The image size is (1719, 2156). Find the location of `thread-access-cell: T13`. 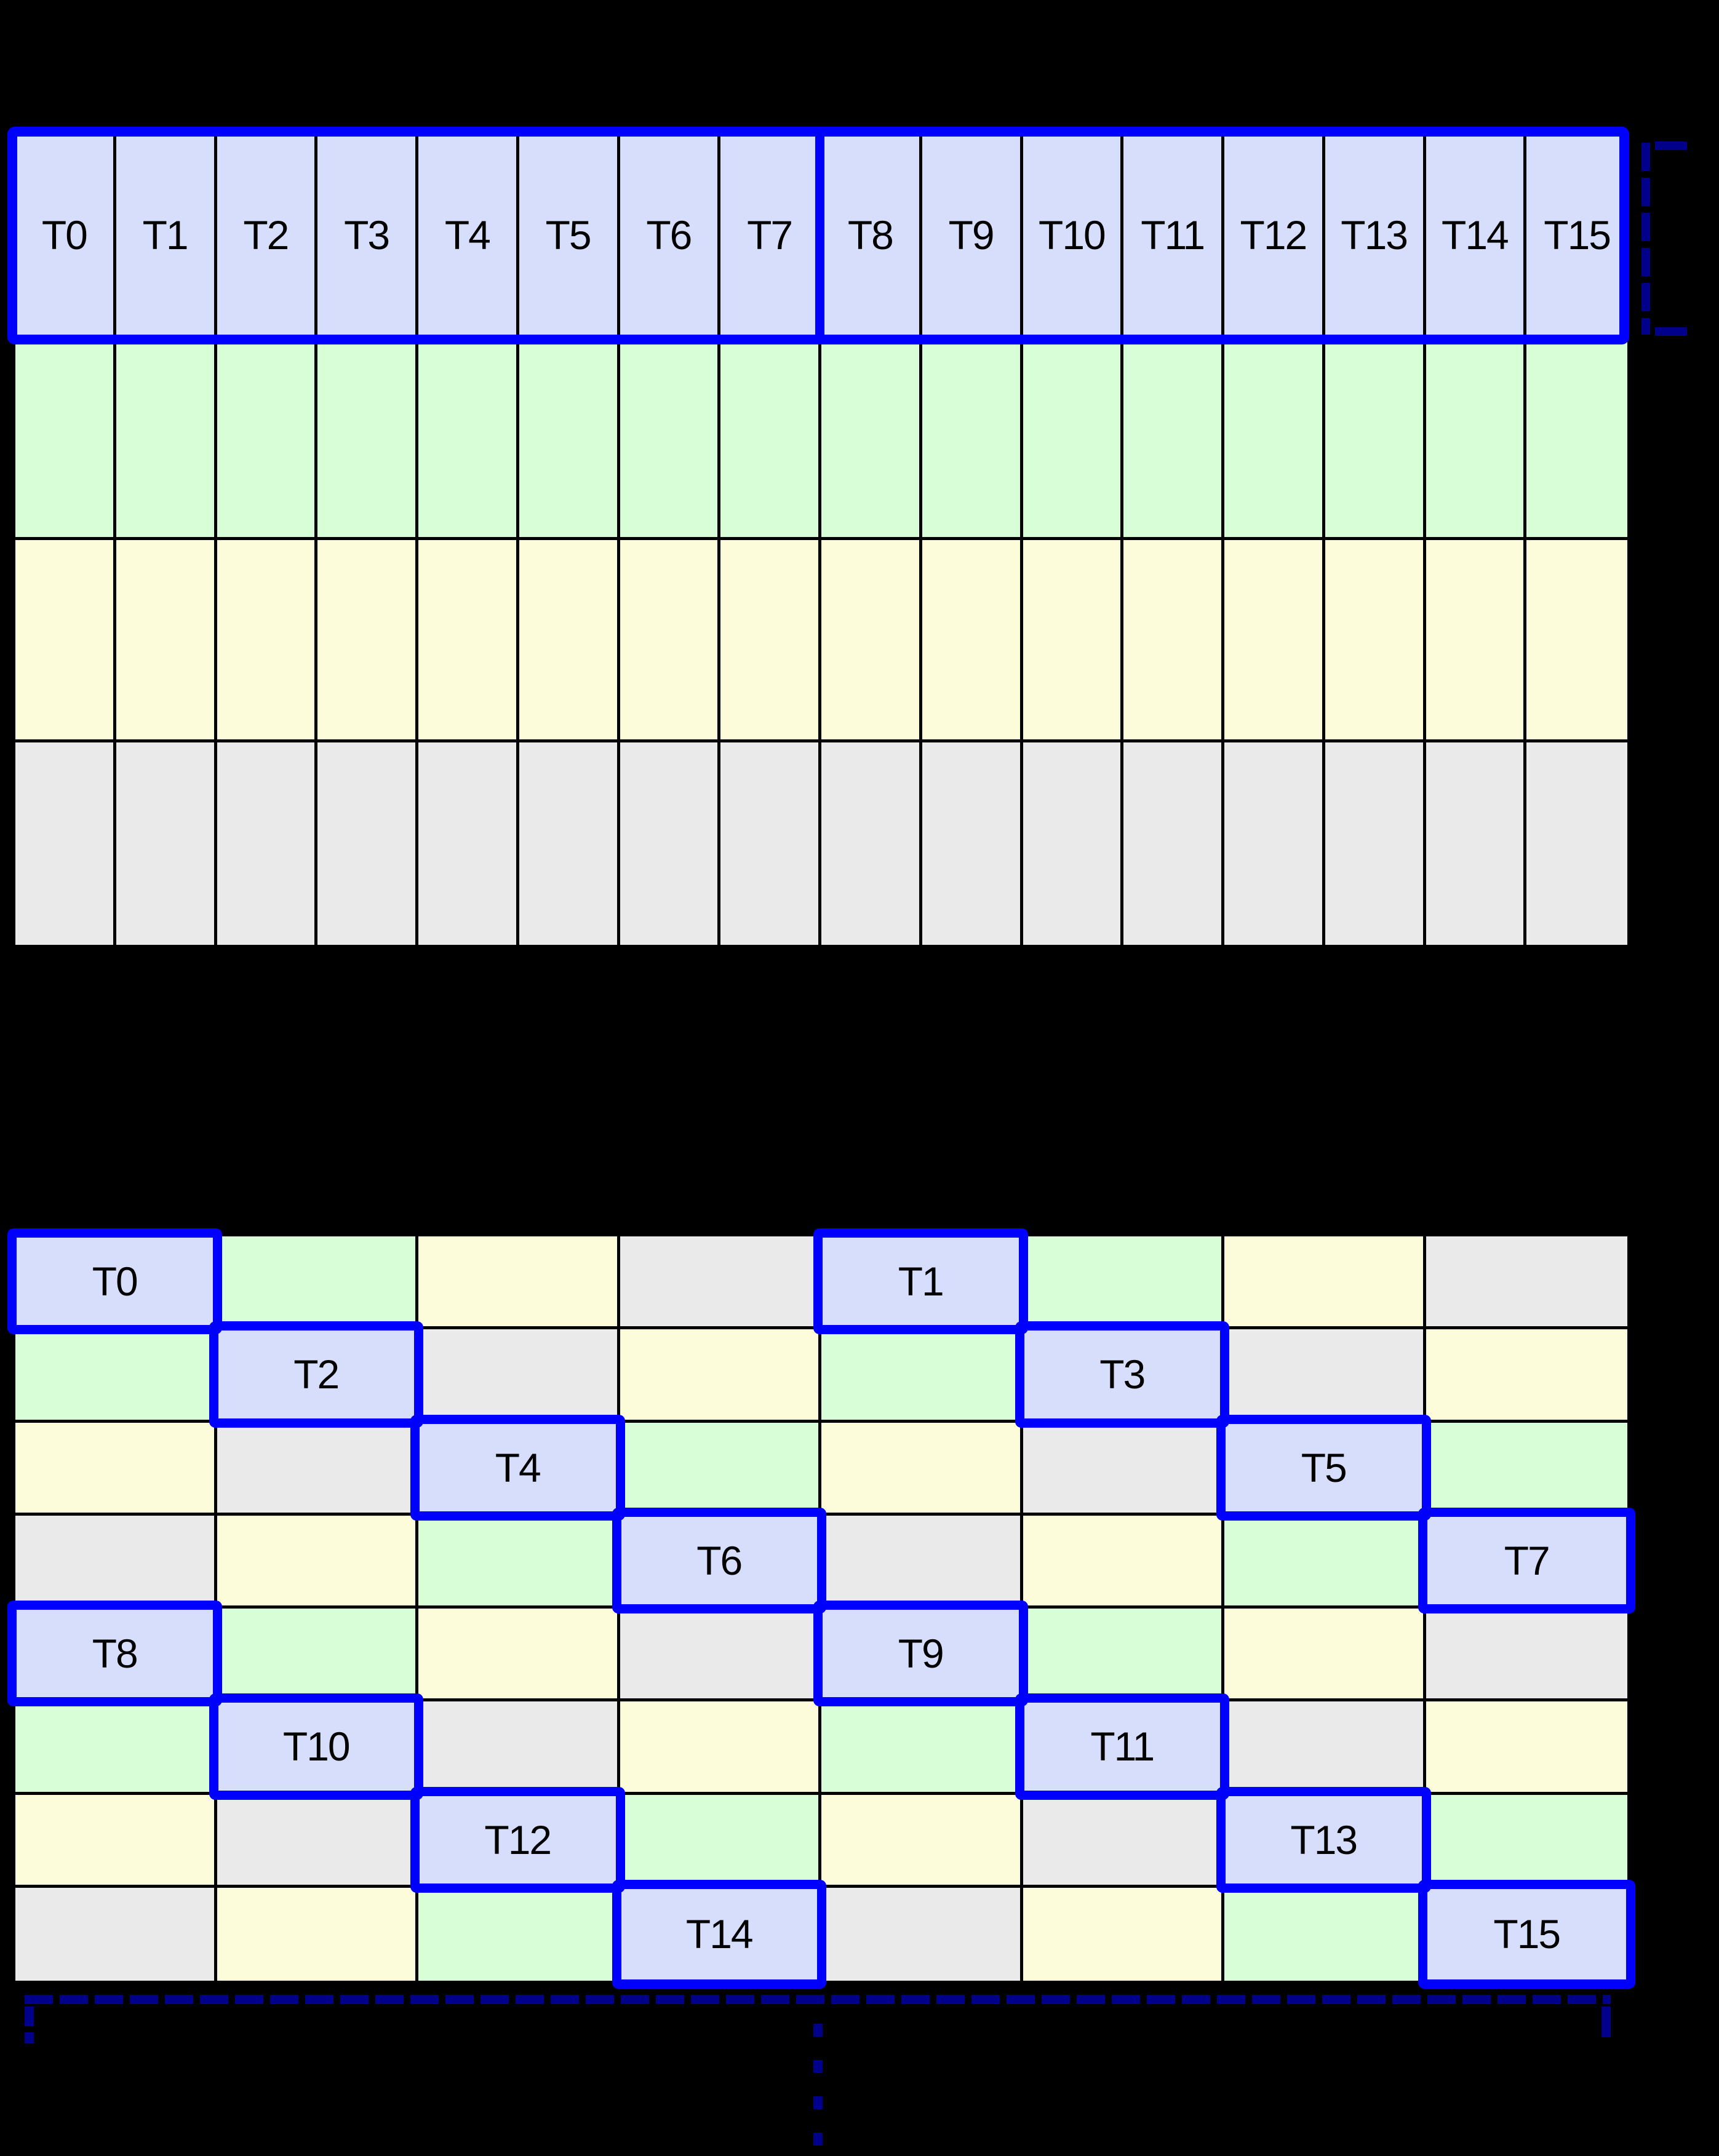

thread-access-cell: T13 is located at coordinates (1323, 1839).